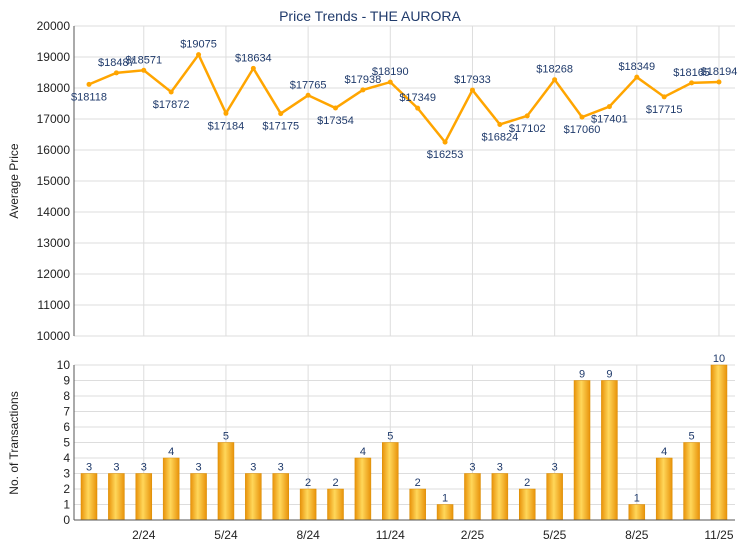 This screenshot has width=740, height=555. What do you see at coordinates (335, 121) in the screenshot?
I see `price-data-label: $17354` at bounding box center [335, 121].